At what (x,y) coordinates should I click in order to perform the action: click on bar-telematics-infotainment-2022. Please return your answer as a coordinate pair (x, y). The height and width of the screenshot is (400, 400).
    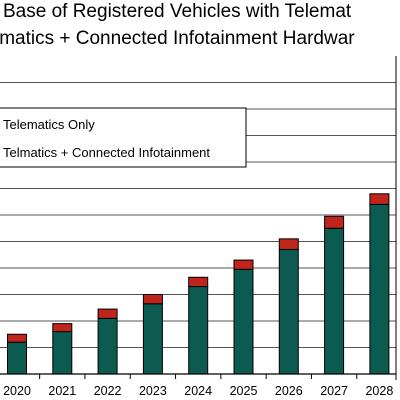
    Looking at the image, I should click on (107, 346).